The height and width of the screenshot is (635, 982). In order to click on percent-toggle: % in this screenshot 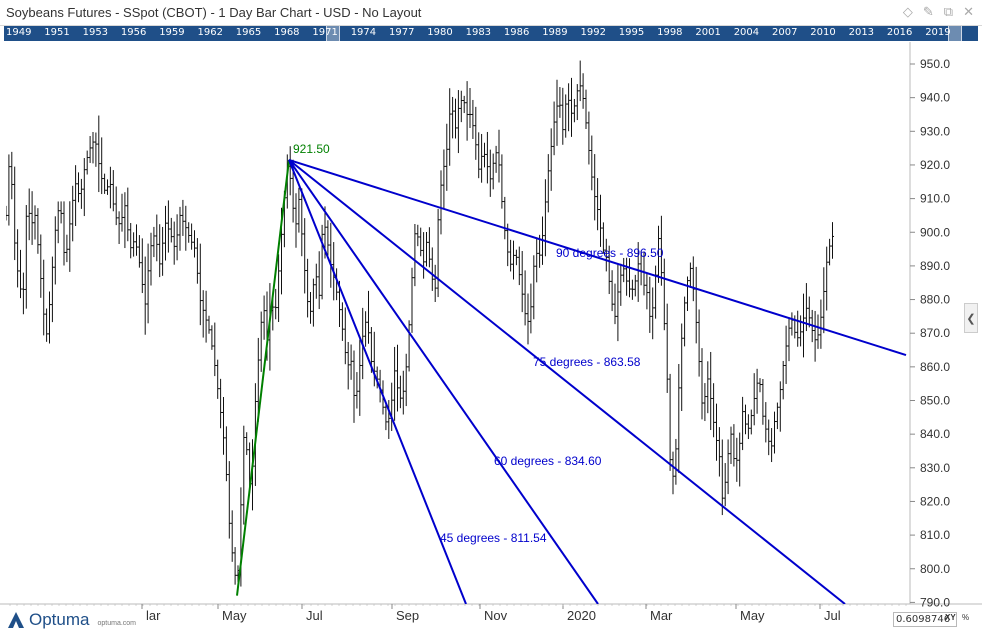, I will do `click(966, 617)`.